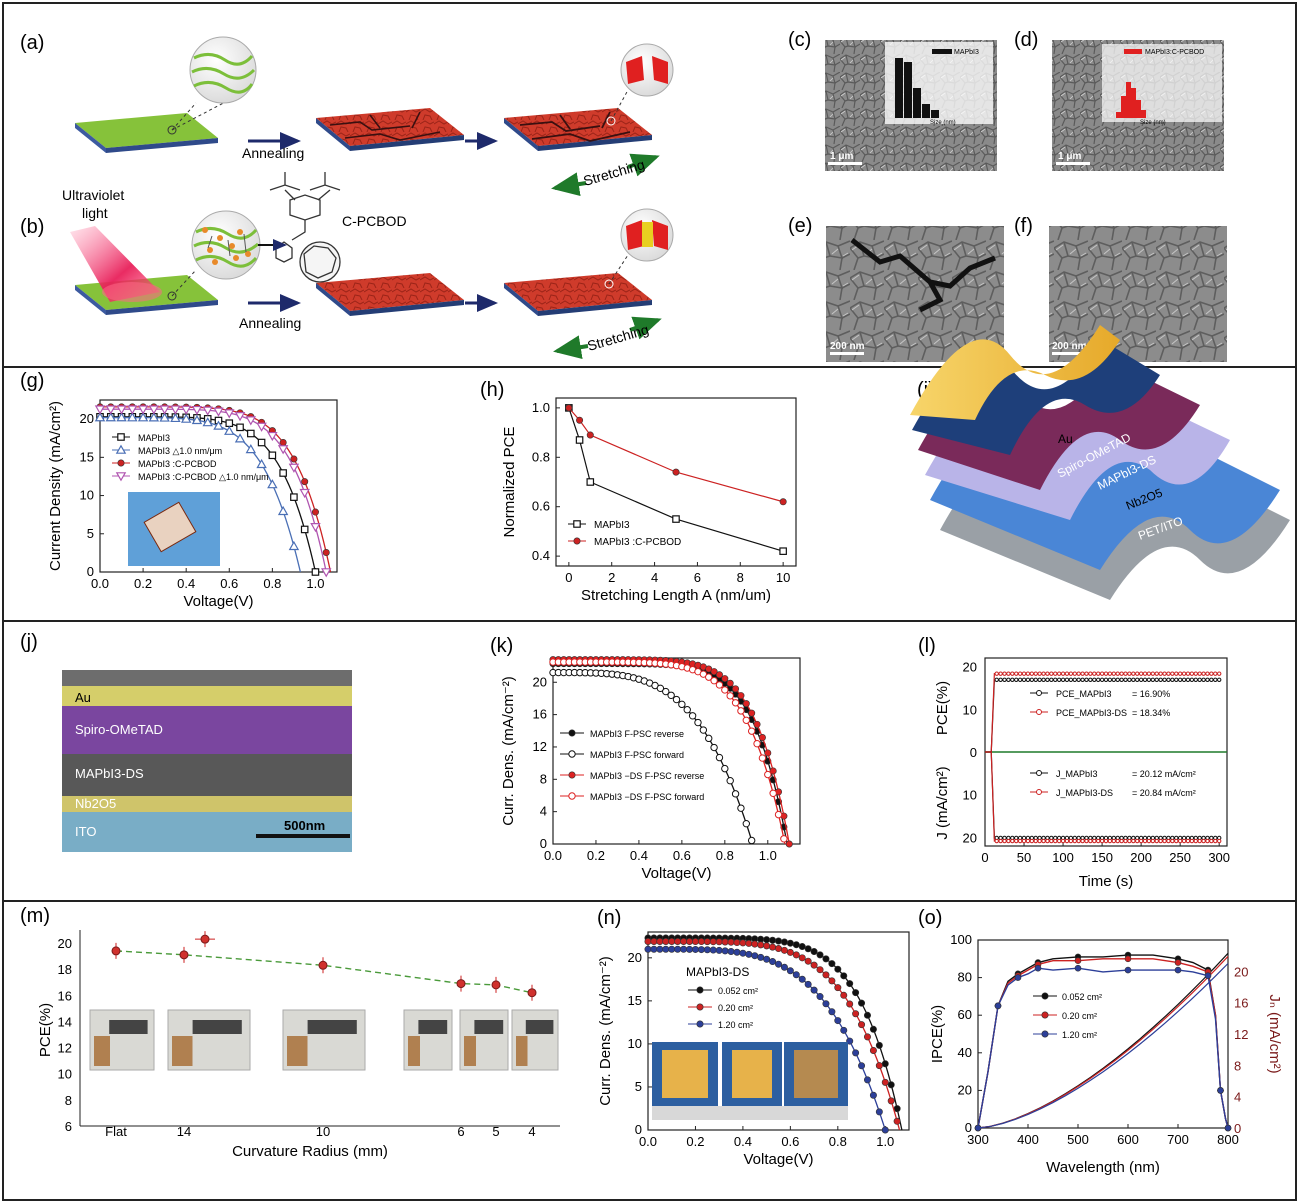 This screenshot has height=1203, width=1299. I want to click on x-tick-label: 300, so click(978, 1139).